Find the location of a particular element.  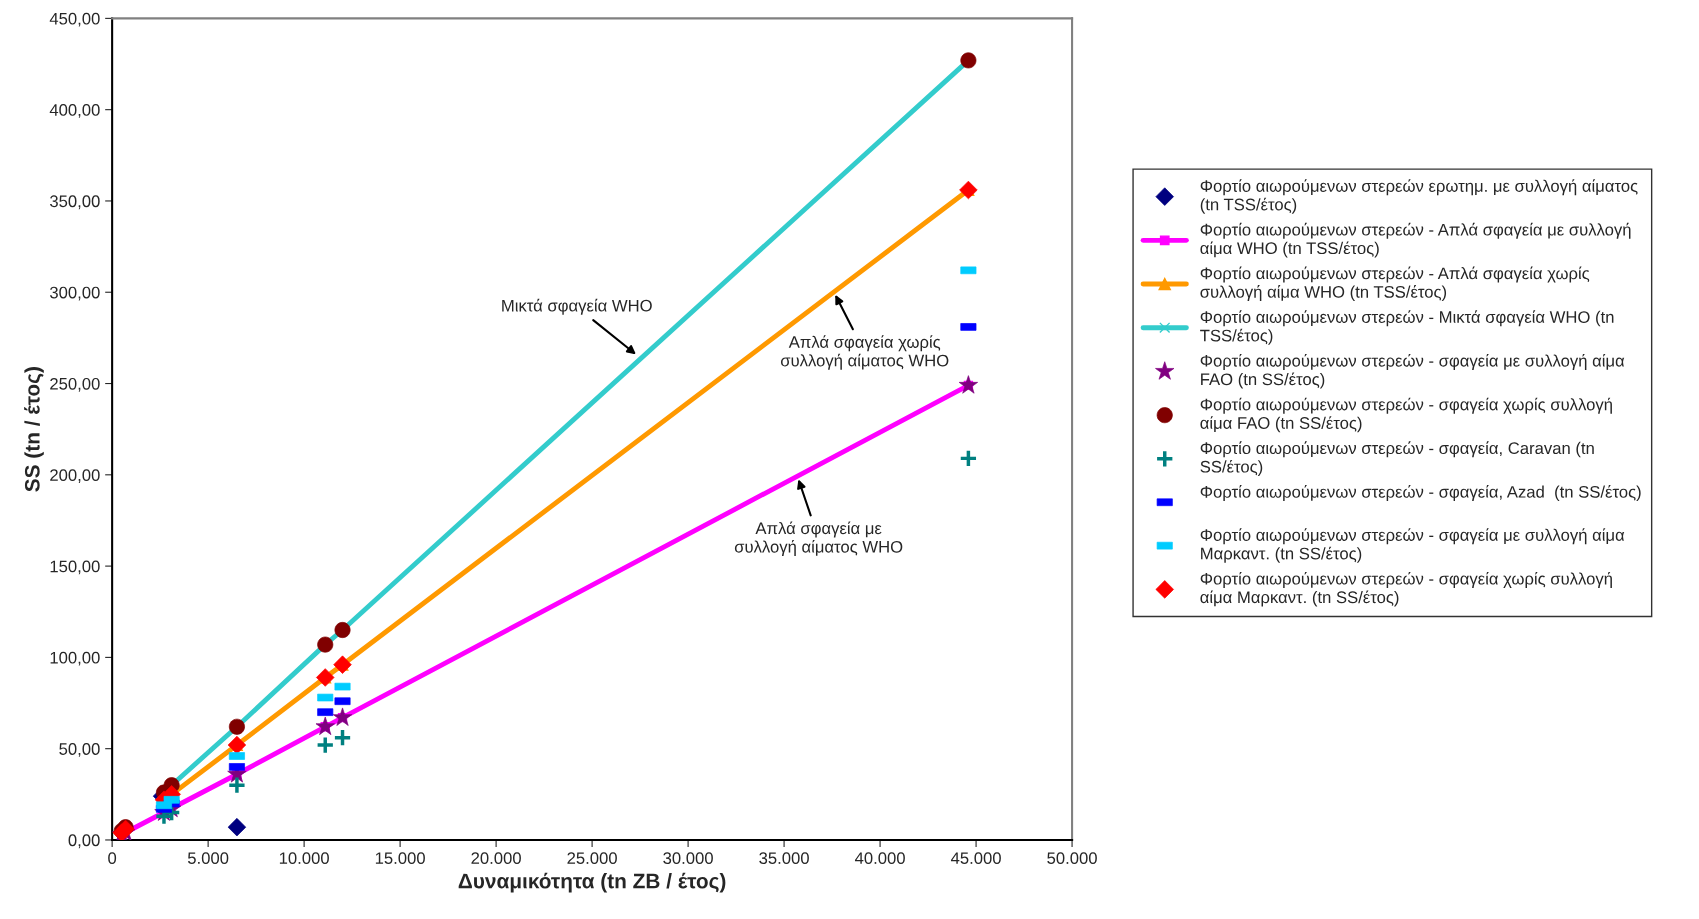

y-axis-title: SS (tn / έτος) is located at coordinates (34, 429).